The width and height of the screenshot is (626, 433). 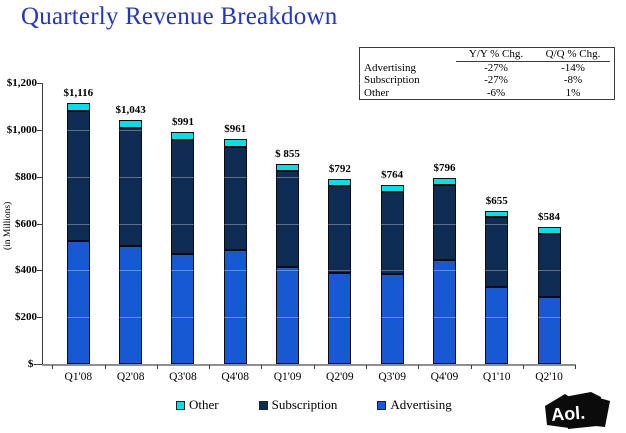 I want to click on y-axis-tick-label: $800, so click(x=26, y=176).